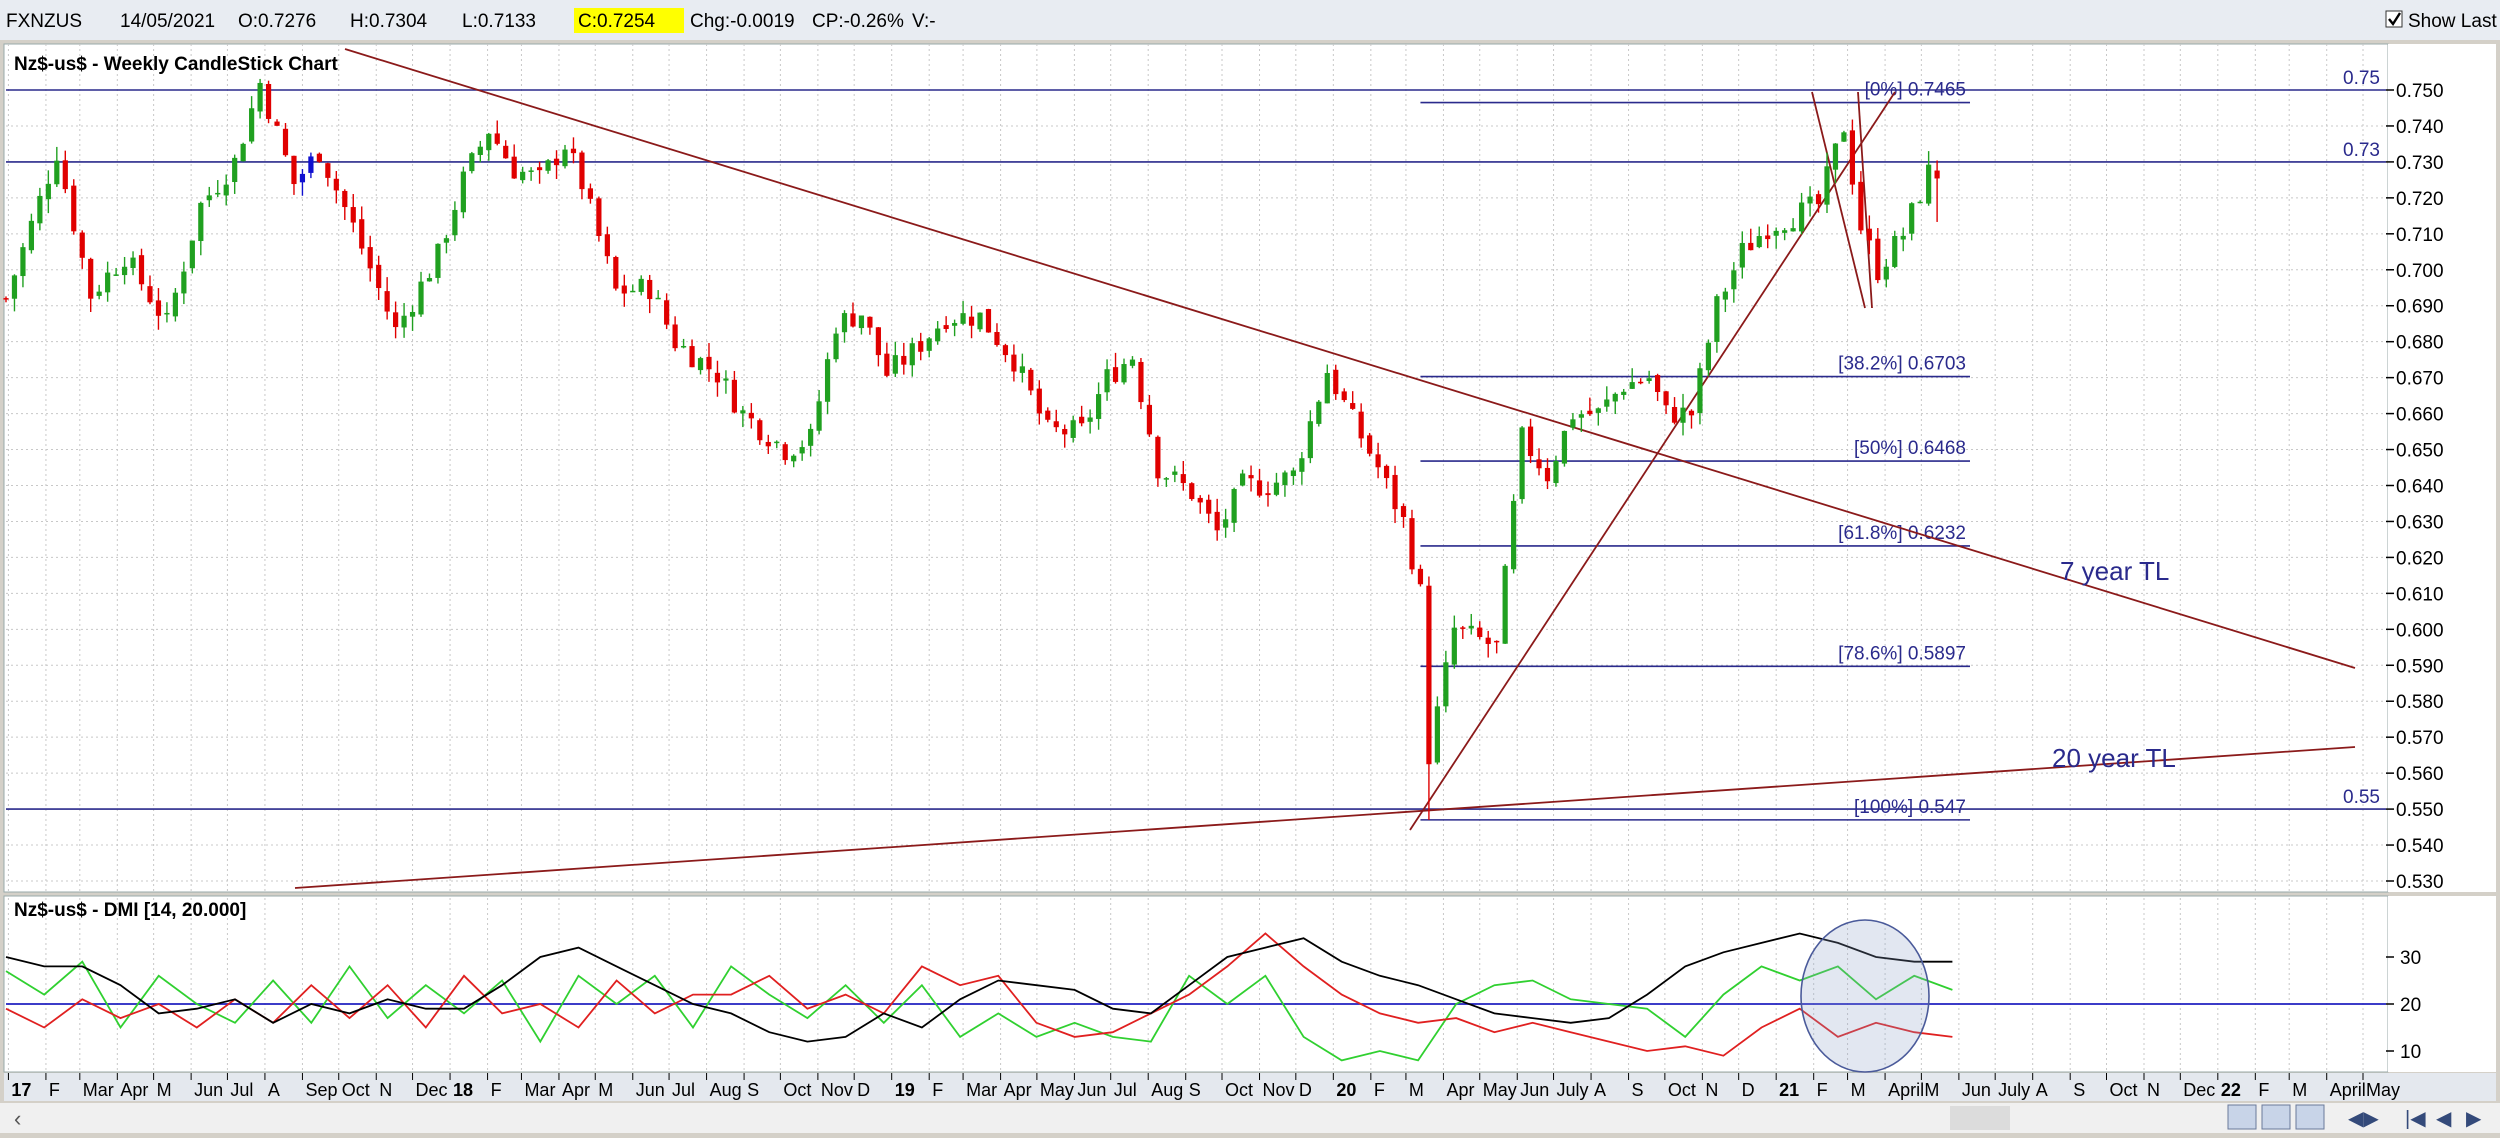  I want to click on price-tick-label: 0.530, so click(2420, 882).